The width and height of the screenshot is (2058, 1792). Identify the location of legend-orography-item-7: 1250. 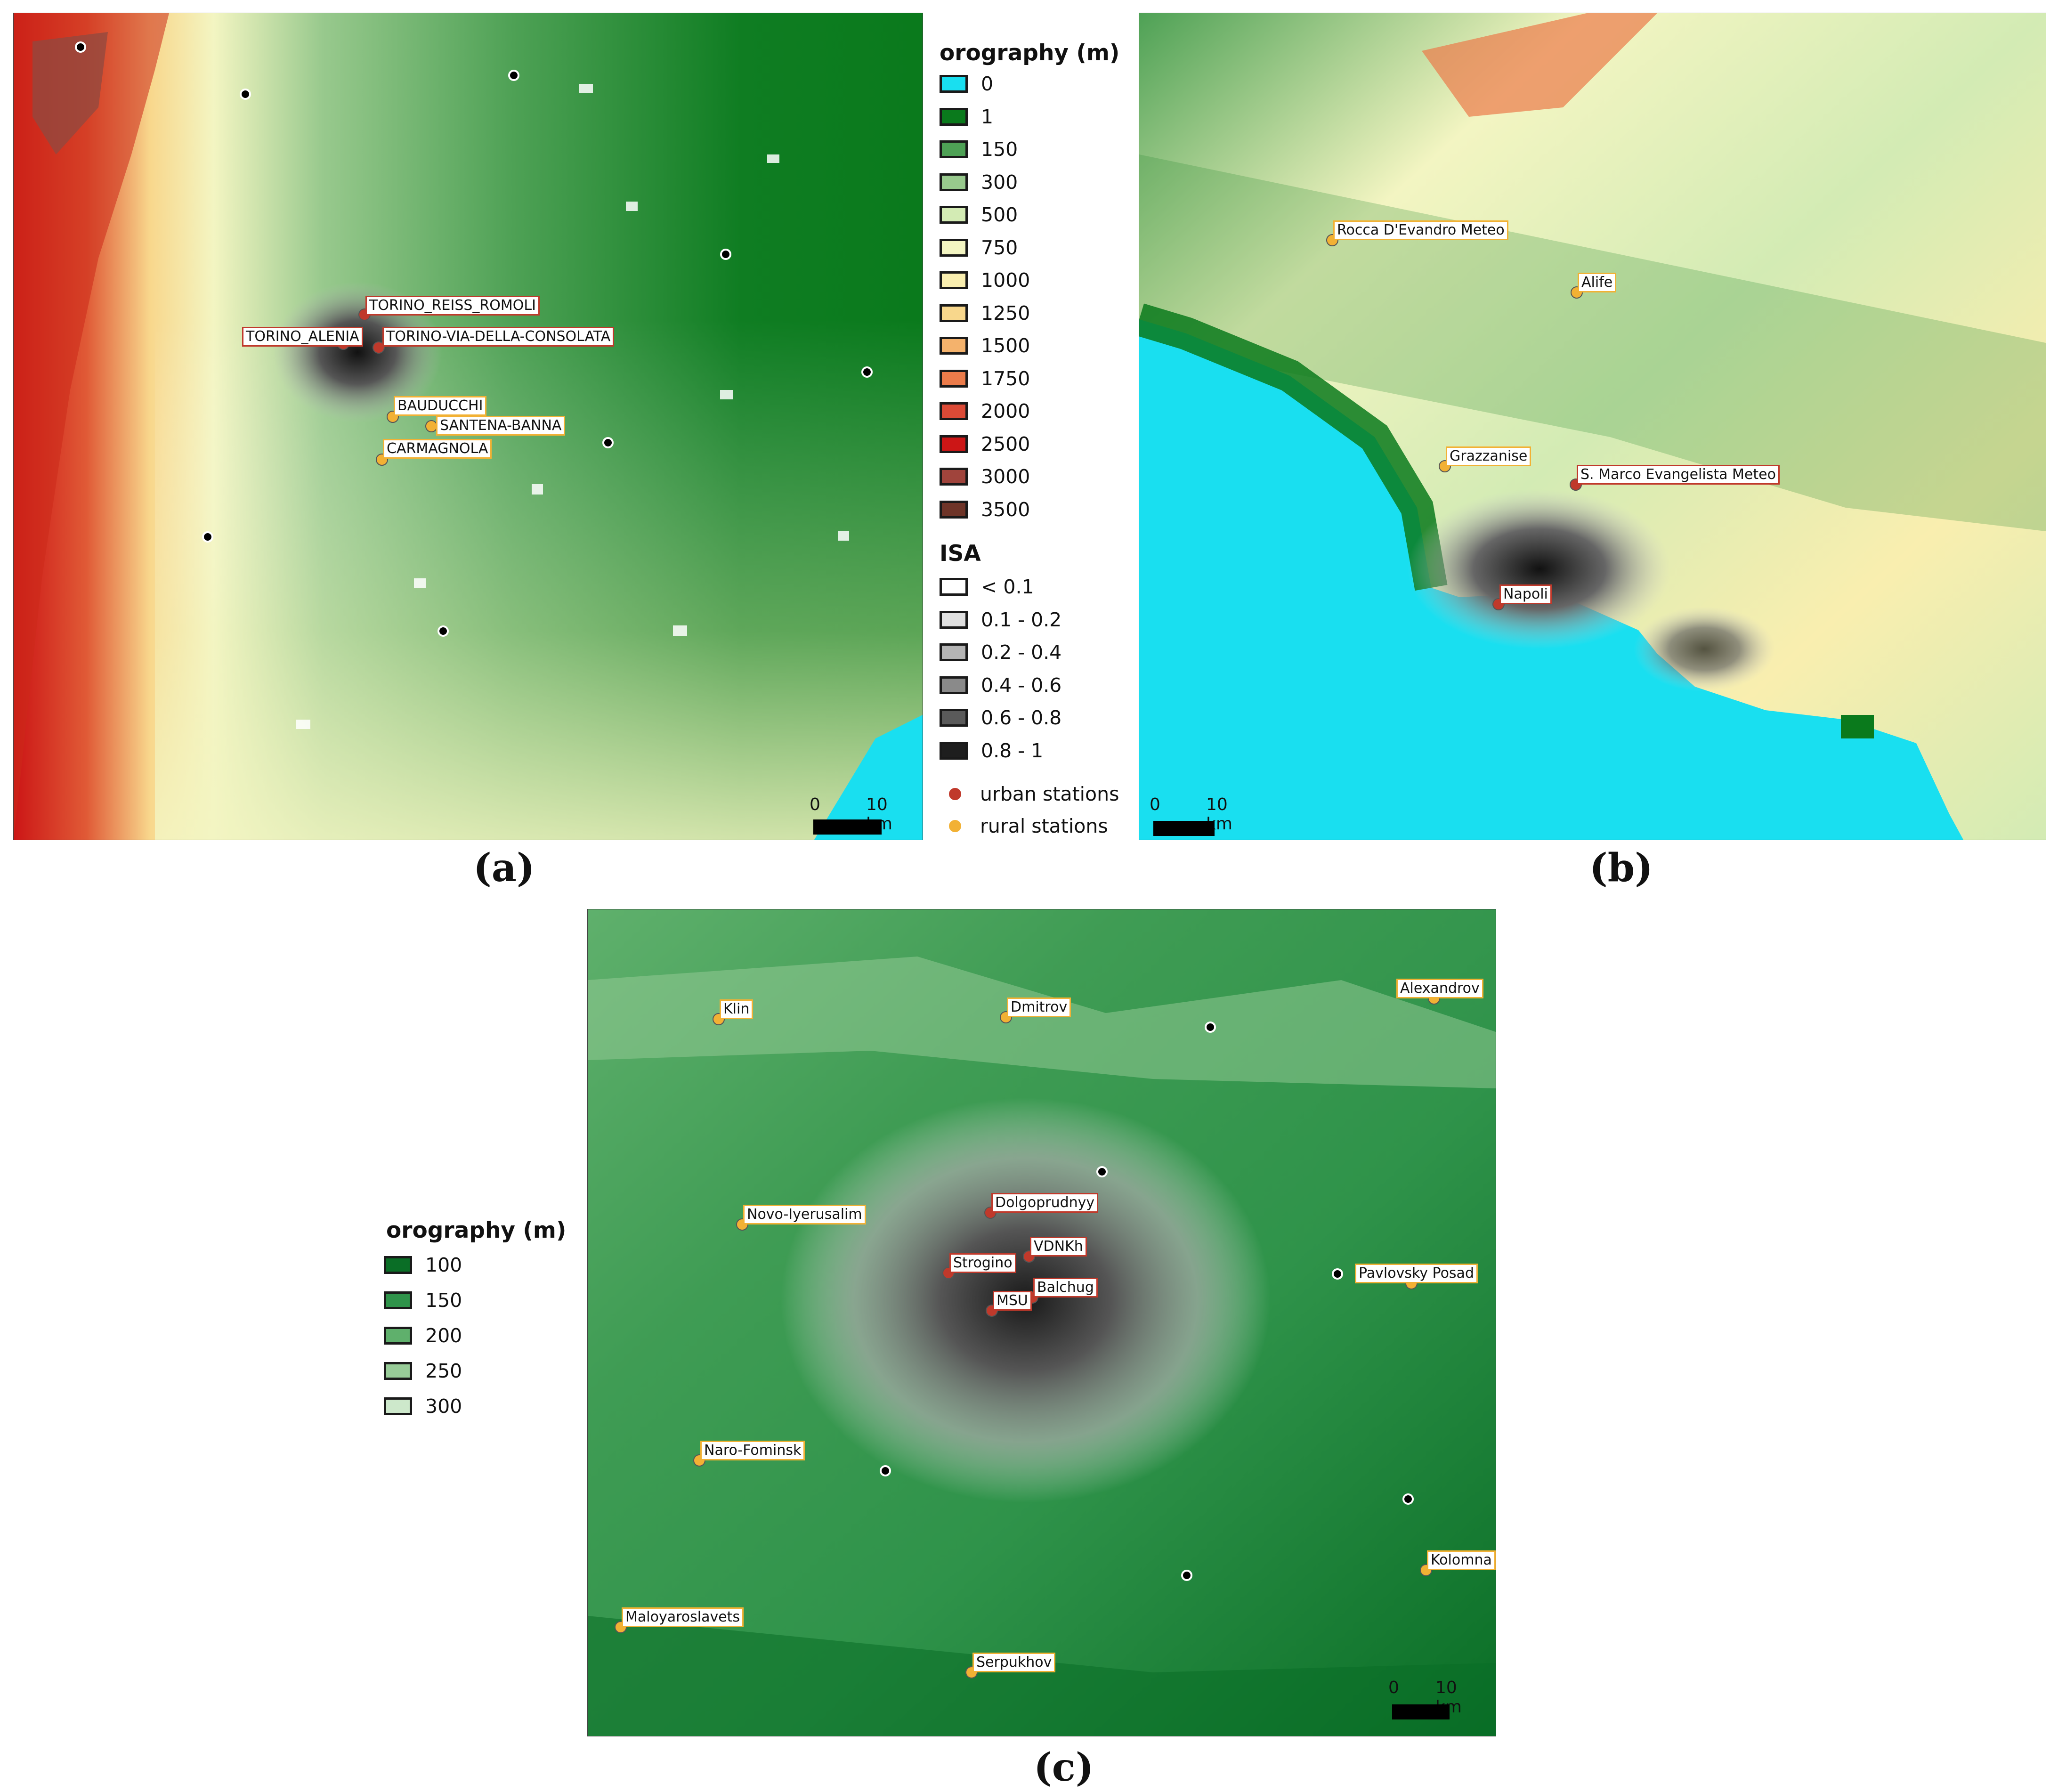
(985, 313).